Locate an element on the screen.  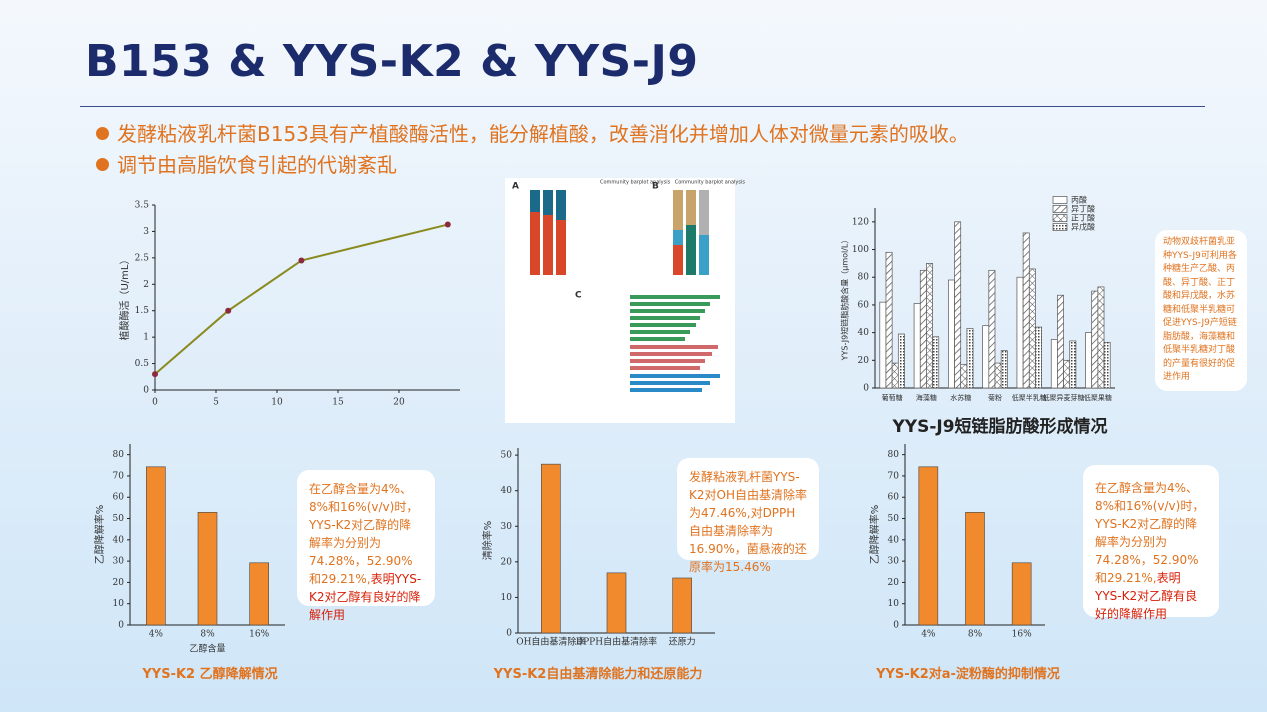
y-tick-label: 120 is located at coordinates (860, 222).